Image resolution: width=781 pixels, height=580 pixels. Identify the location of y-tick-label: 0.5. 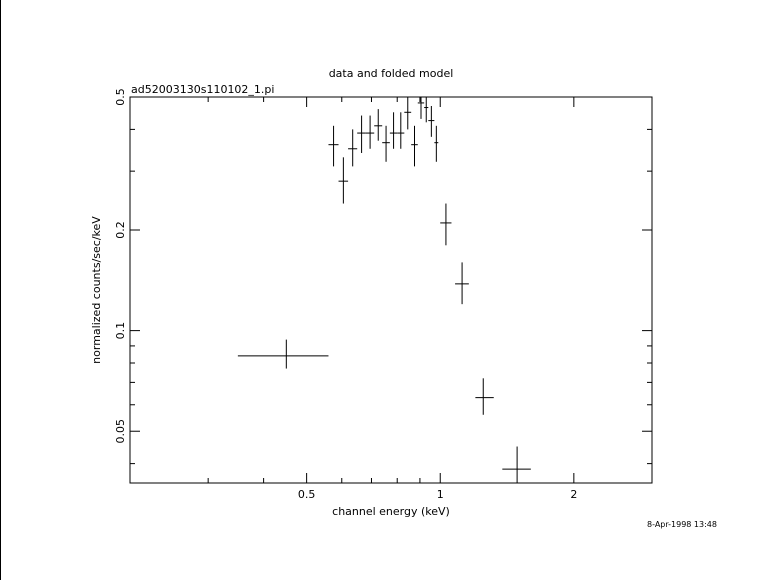
(120, 97).